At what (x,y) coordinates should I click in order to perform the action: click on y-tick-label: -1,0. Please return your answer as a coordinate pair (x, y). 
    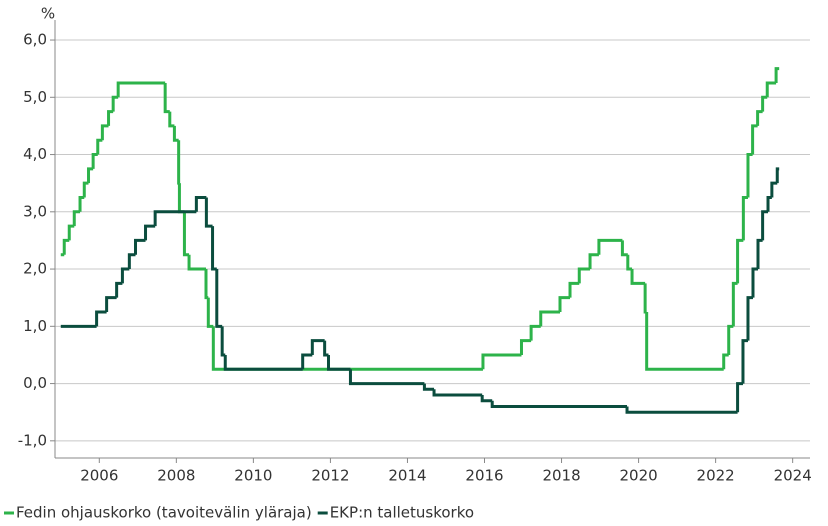
    Looking at the image, I should click on (32, 440).